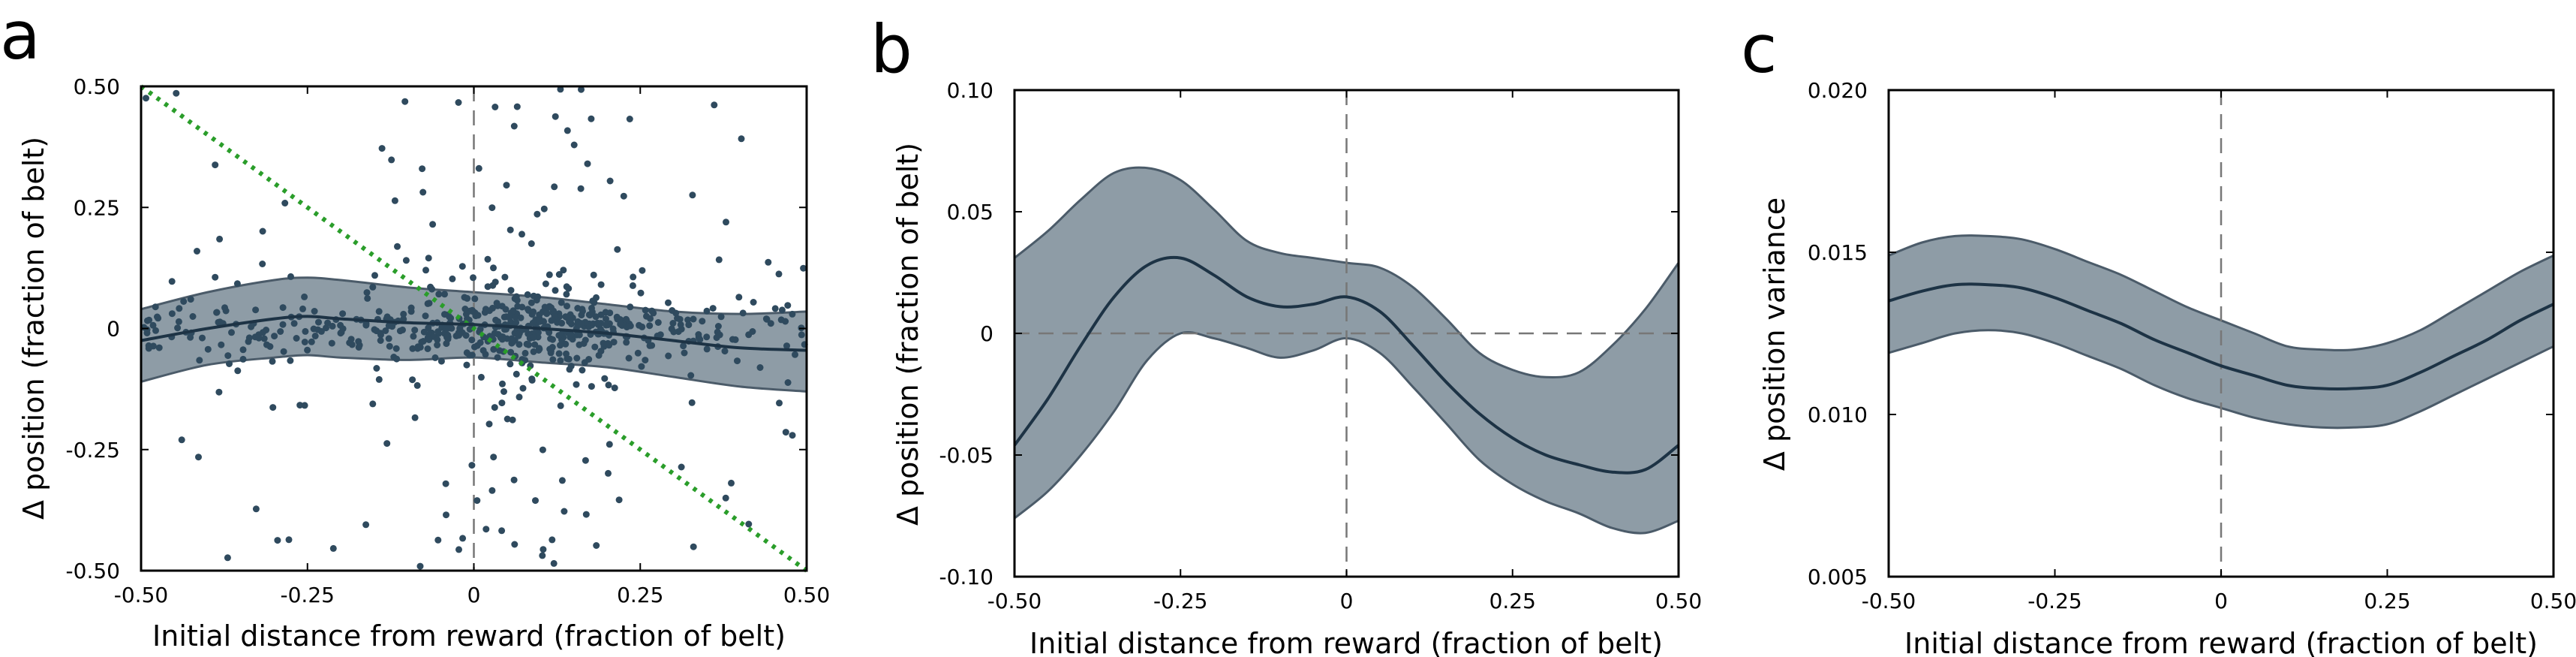 This screenshot has width=2576, height=657. Describe the element at coordinates (474, 595) in the screenshot. I see `x-tick-label: 0` at that location.